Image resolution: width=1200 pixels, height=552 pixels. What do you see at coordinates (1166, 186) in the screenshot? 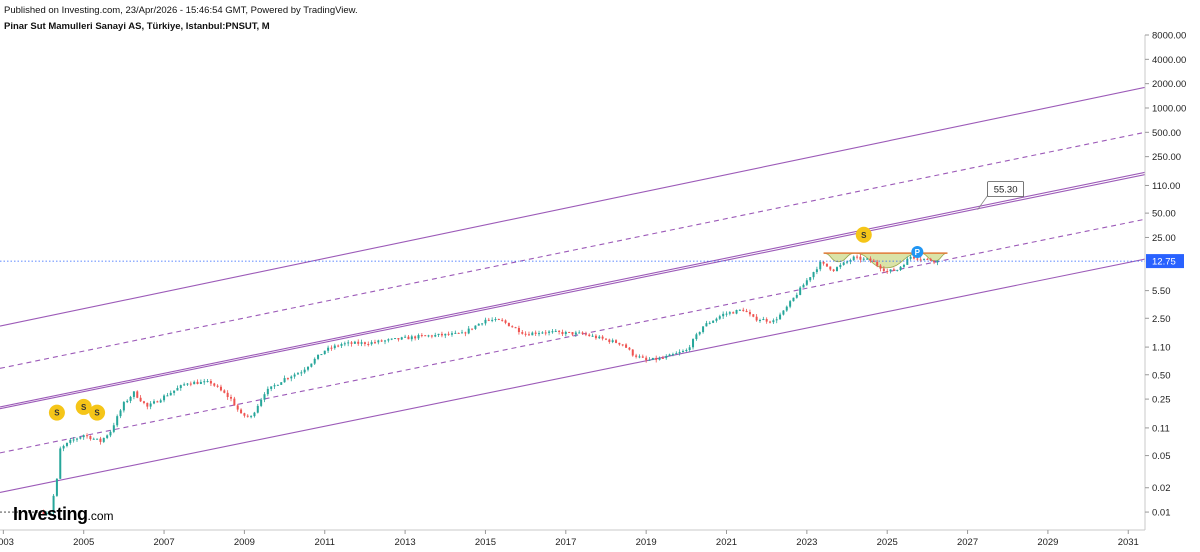
I see `y-tick-label: 110.00` at bounding box center [1166, 186].